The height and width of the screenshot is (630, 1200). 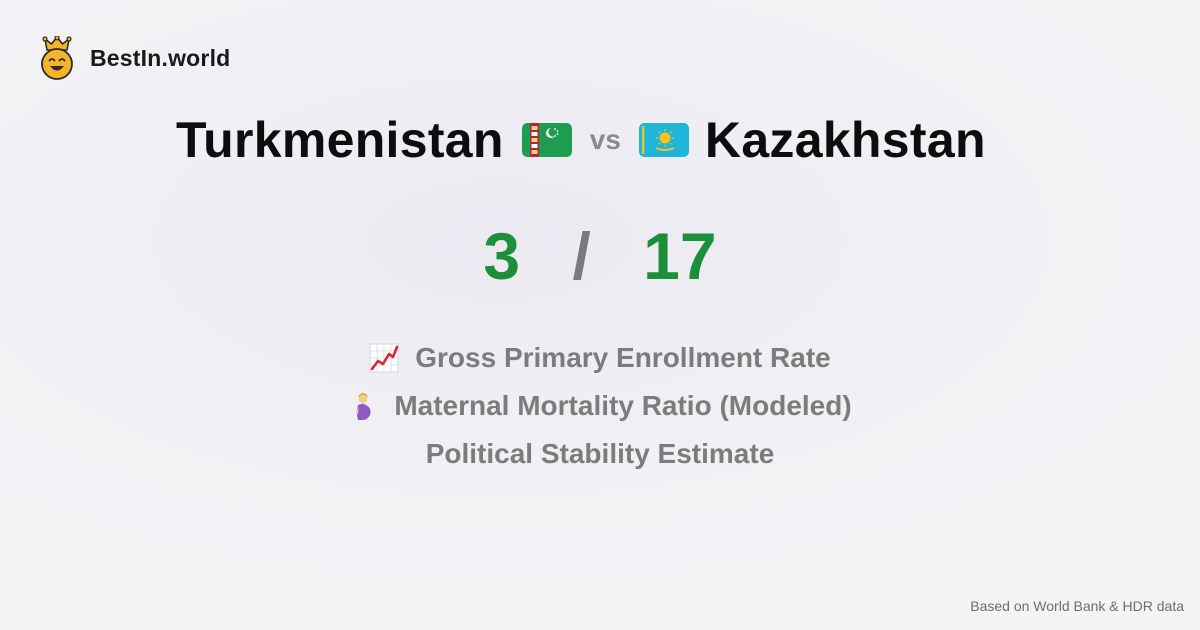 I want to click on left-score: 3, so click(x=502, y=256).